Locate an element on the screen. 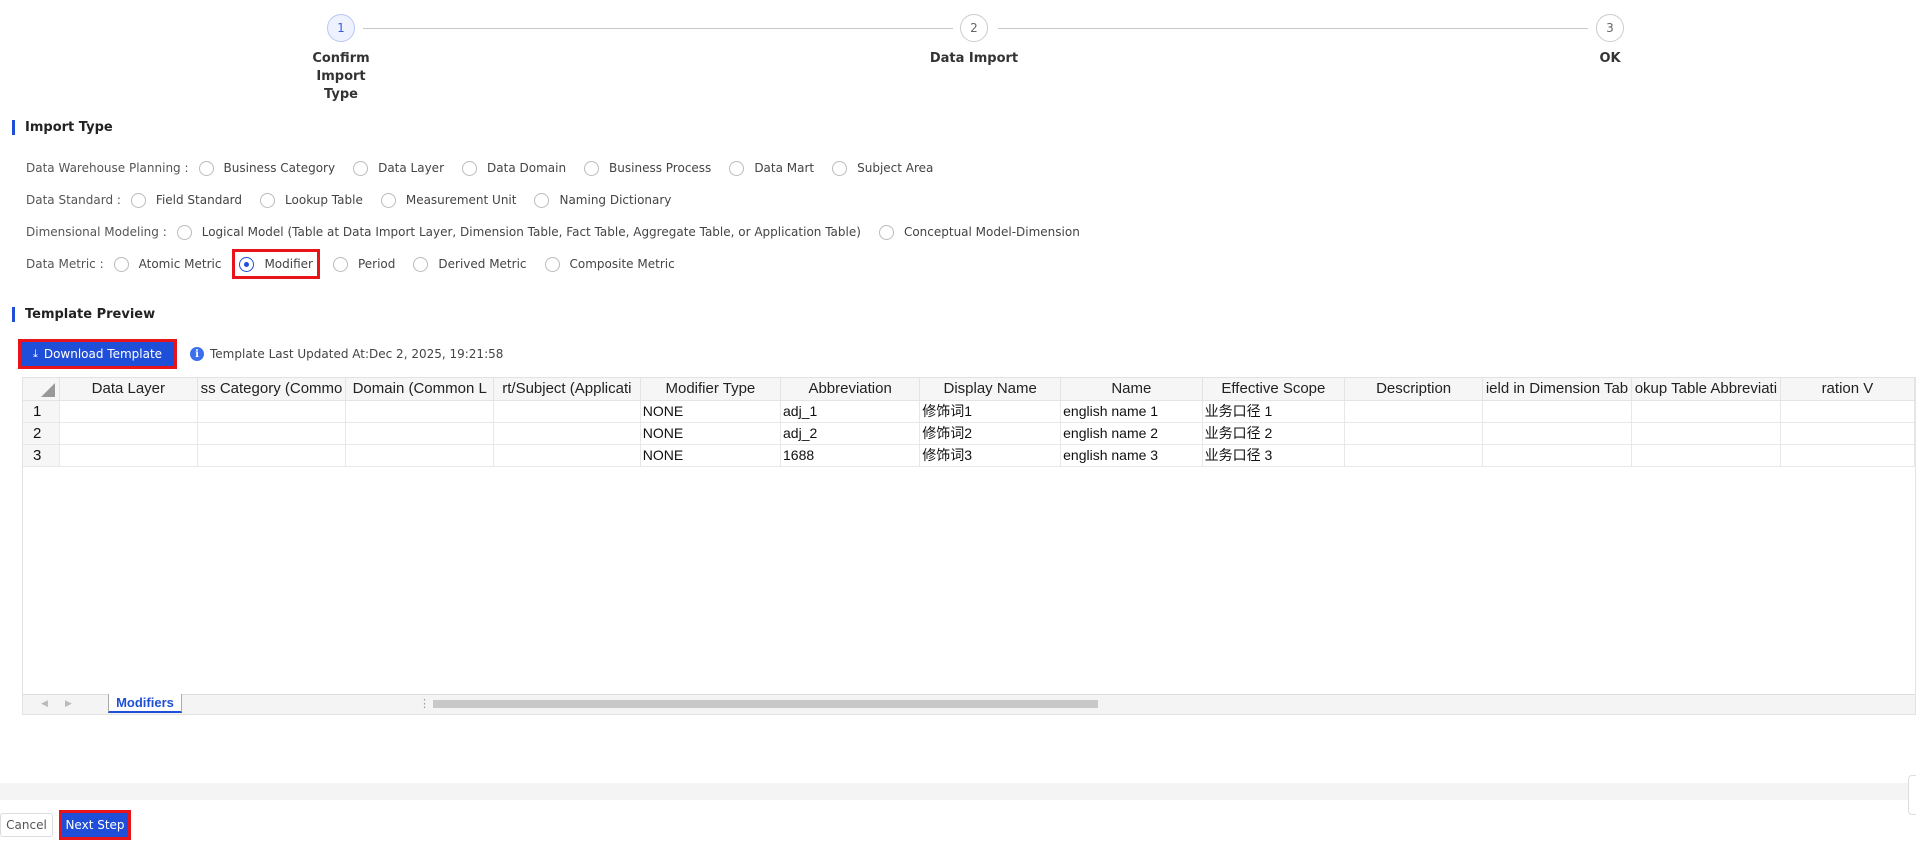  column-header: okup Table Abbreviati is located at coordinates (1706, 389).